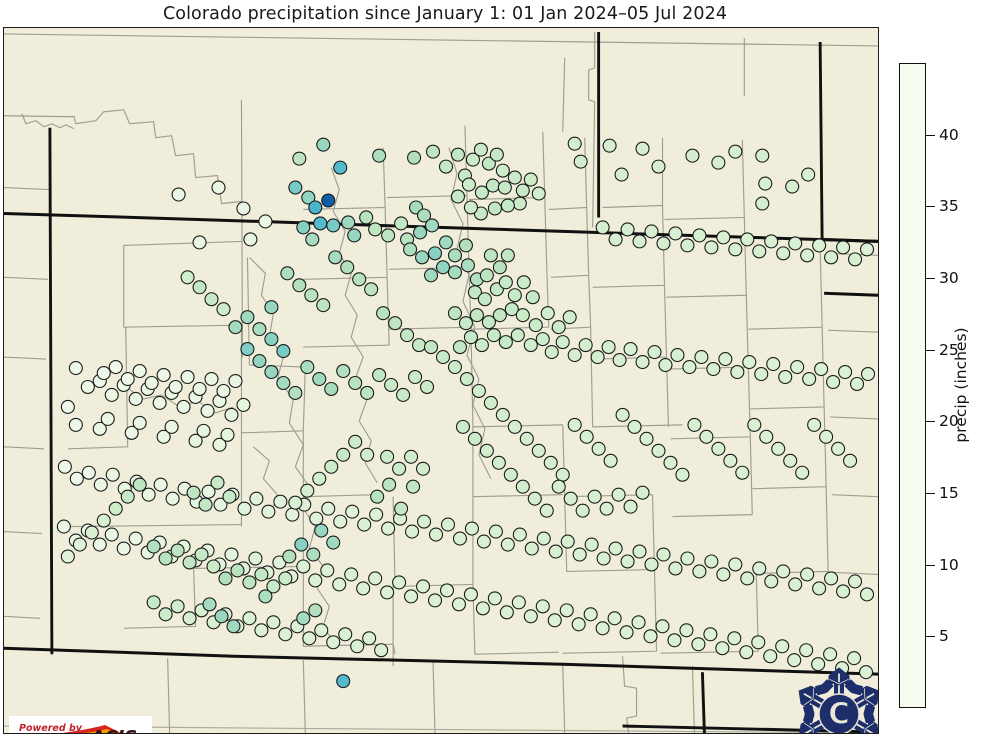 This screenshot has width=982, height=737. I want to click on colorbar: 5 10 15 20 25 30 35 40 precip (inches), so click(940, 385).